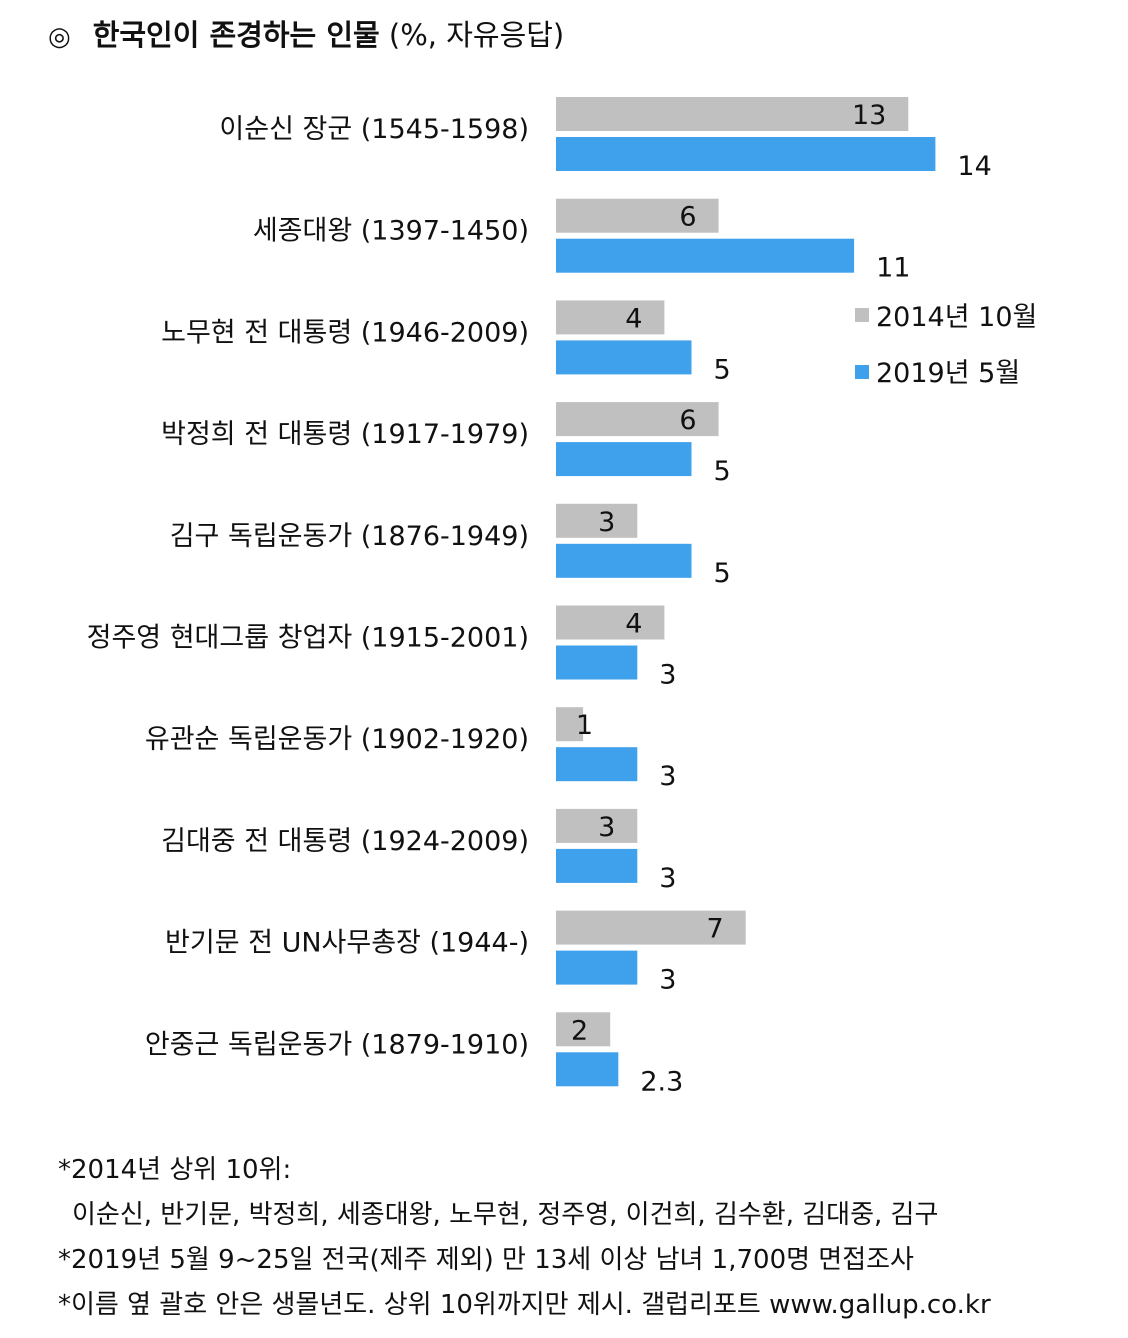 The image size is (1128, 1338). What do you see at coordinates (862, 372) in the screenshot?
I see `legend-swatch-2019` at bounding box center [862, 372].